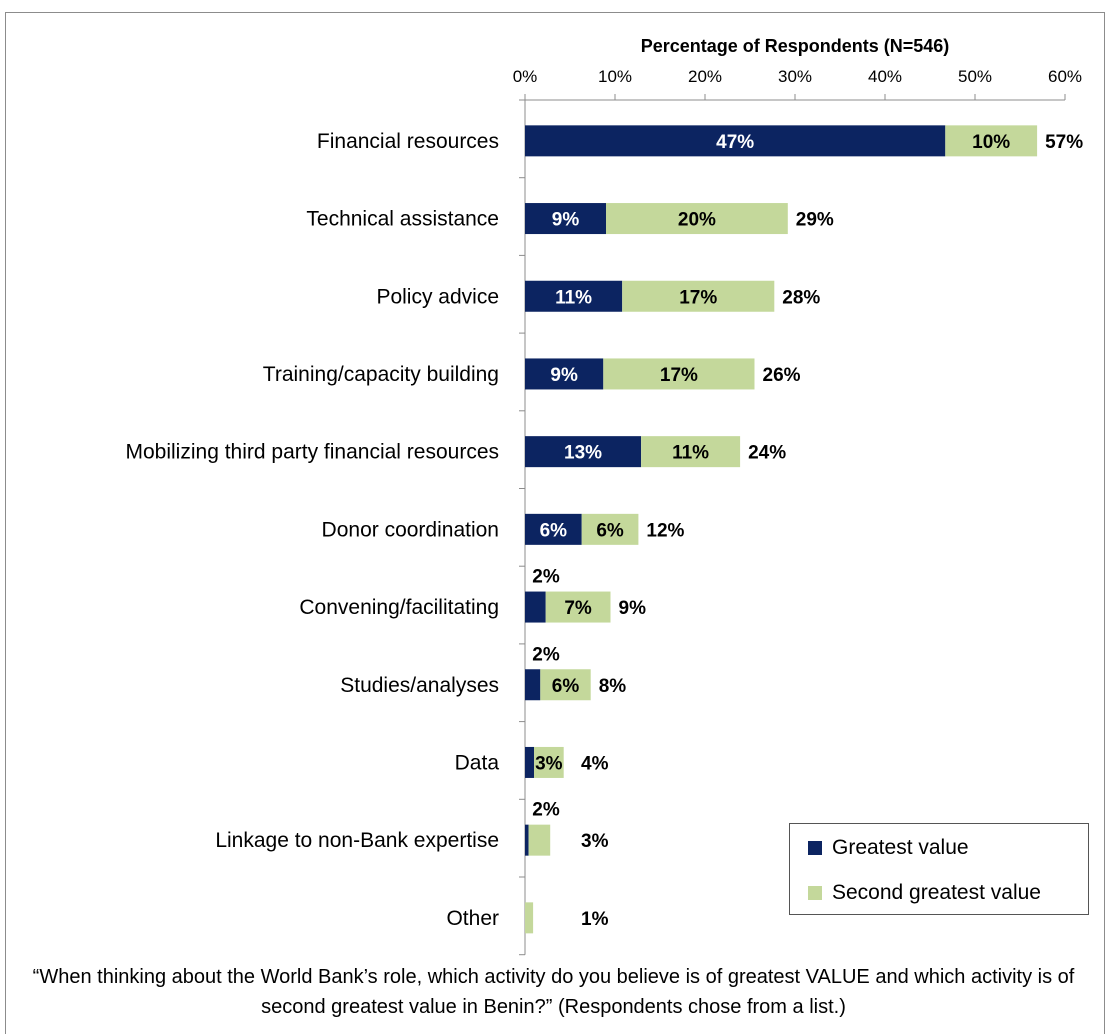  Describe the element at coordinates (410, 529) in the screenshot. I see `category-label: Donor coordination` at that location.